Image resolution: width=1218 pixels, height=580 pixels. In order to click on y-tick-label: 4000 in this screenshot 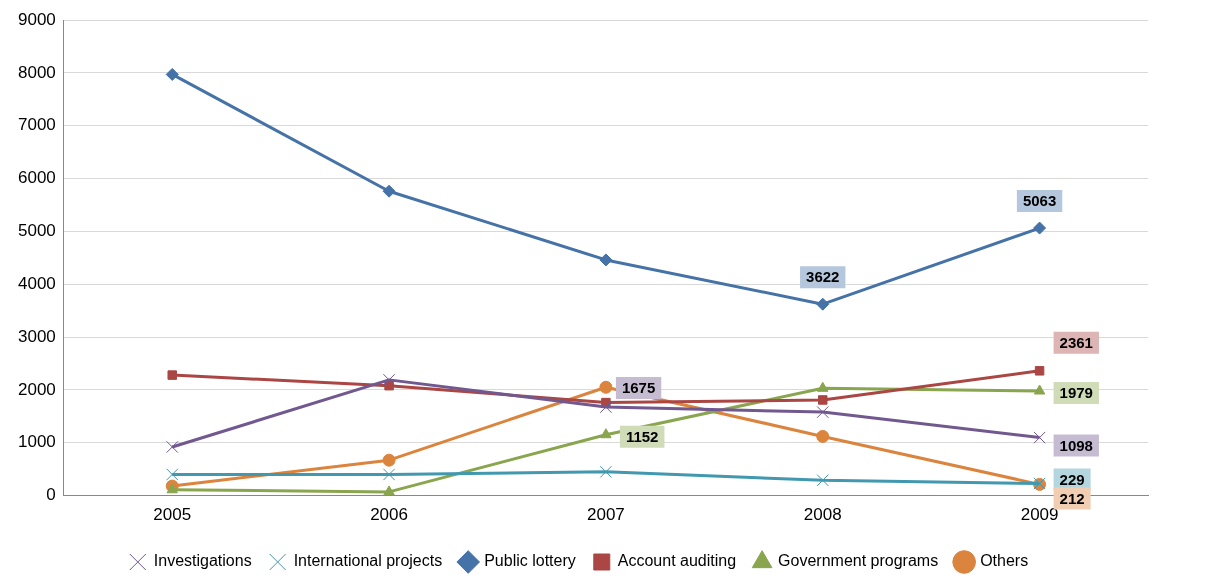, I will do `click(36, 283)`.